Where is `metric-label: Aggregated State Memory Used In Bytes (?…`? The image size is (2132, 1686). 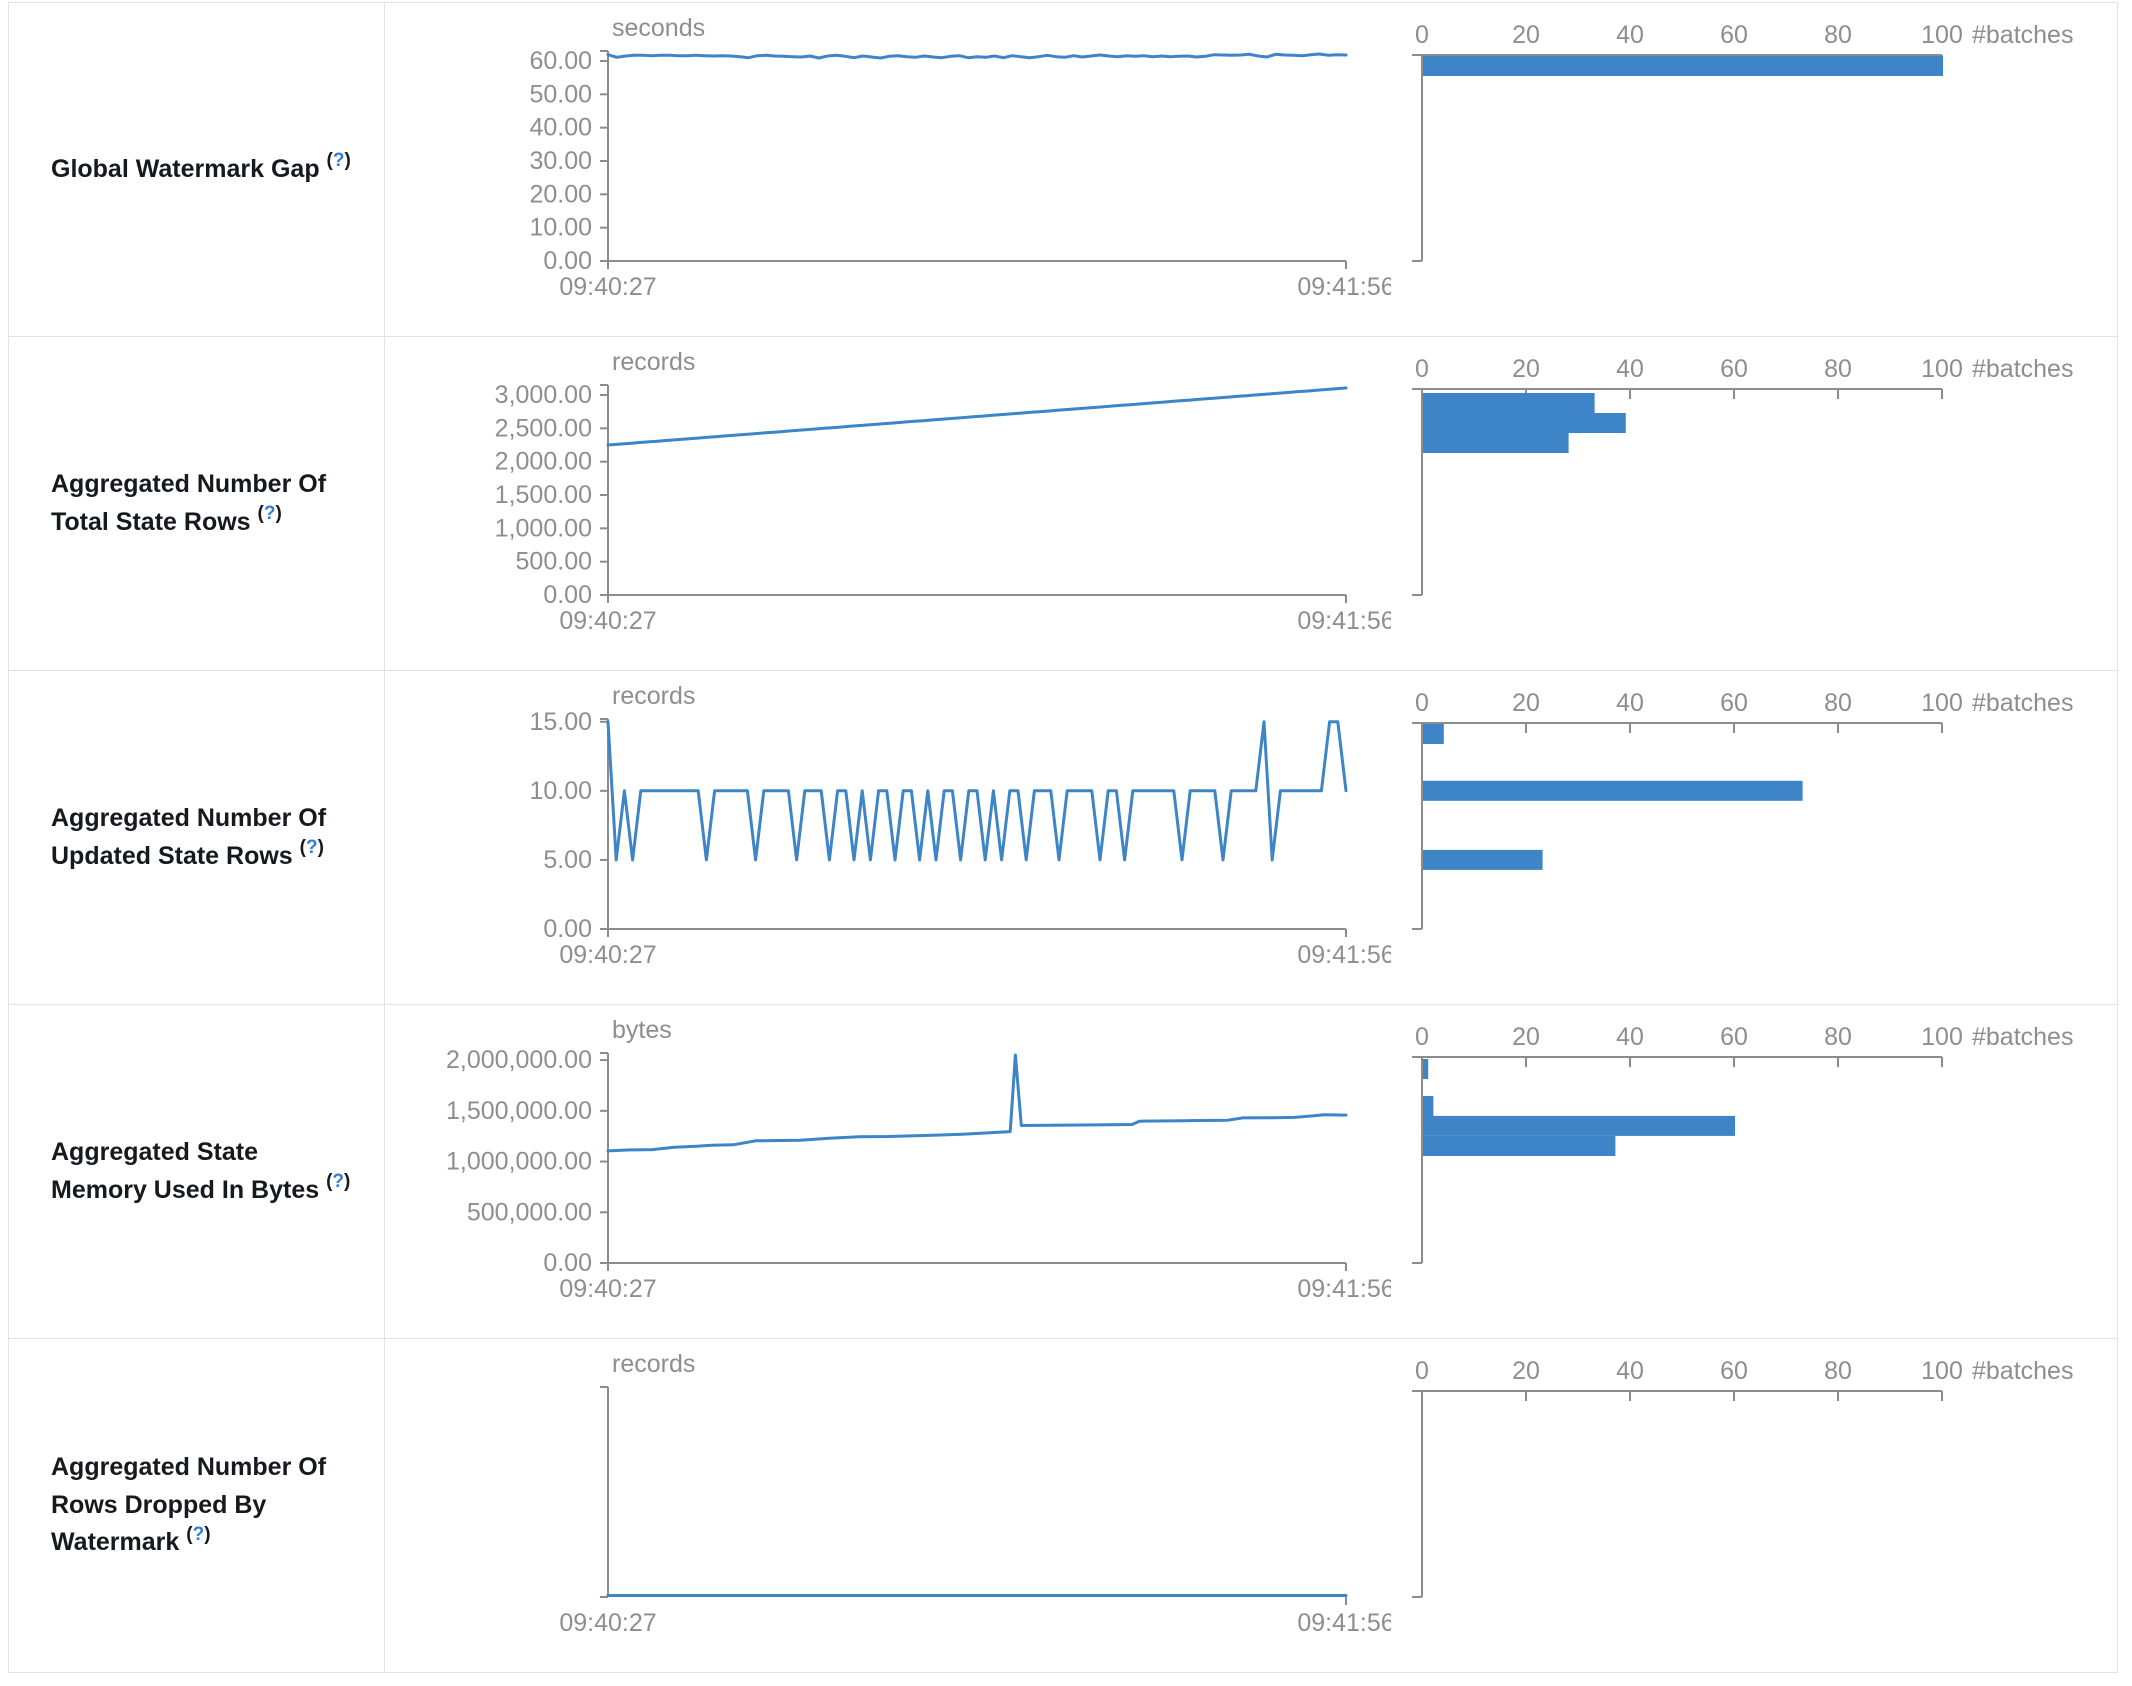
metric-label: Aggregated State Memory Used In Bytes (?… is located at coordinates (204, 1171).